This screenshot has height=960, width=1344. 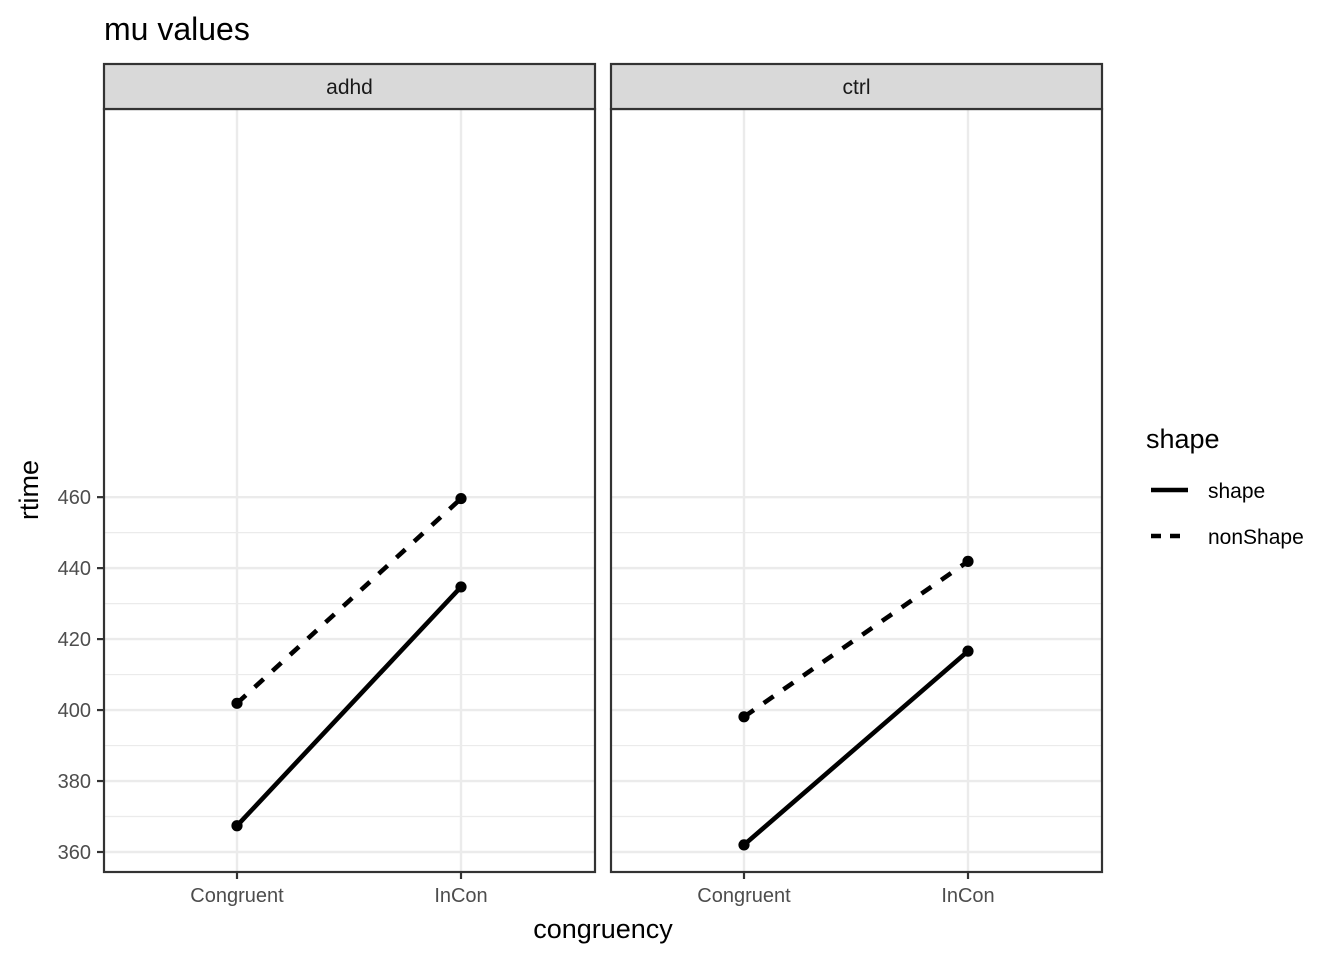 I want to click on x-axis-title: congruency, so click(x=603, y=929).